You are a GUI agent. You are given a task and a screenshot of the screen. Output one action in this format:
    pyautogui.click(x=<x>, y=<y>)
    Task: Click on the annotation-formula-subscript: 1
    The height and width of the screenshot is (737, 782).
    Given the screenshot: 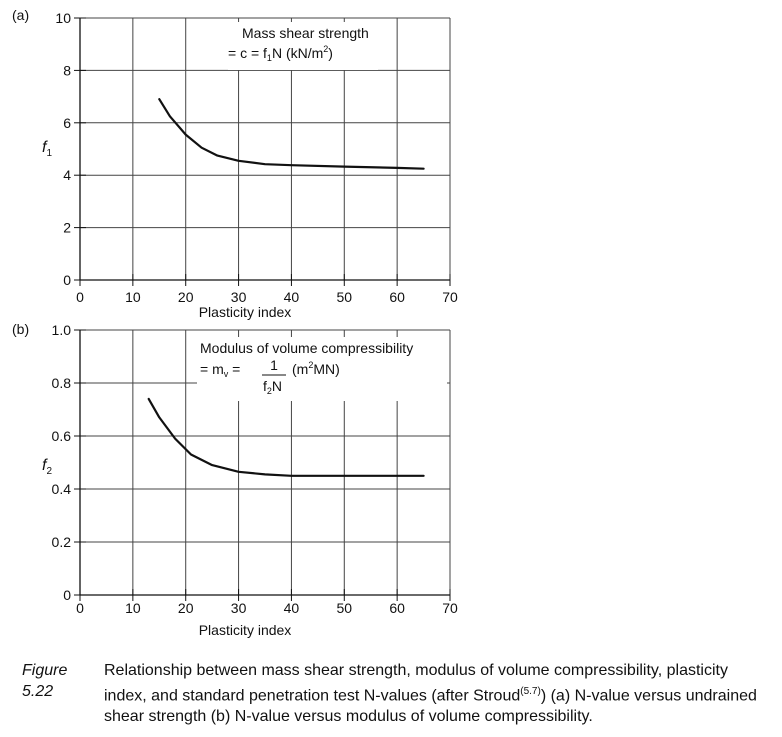 What is the action you would take?
    pyautogui.click(x=269, y=58)
    